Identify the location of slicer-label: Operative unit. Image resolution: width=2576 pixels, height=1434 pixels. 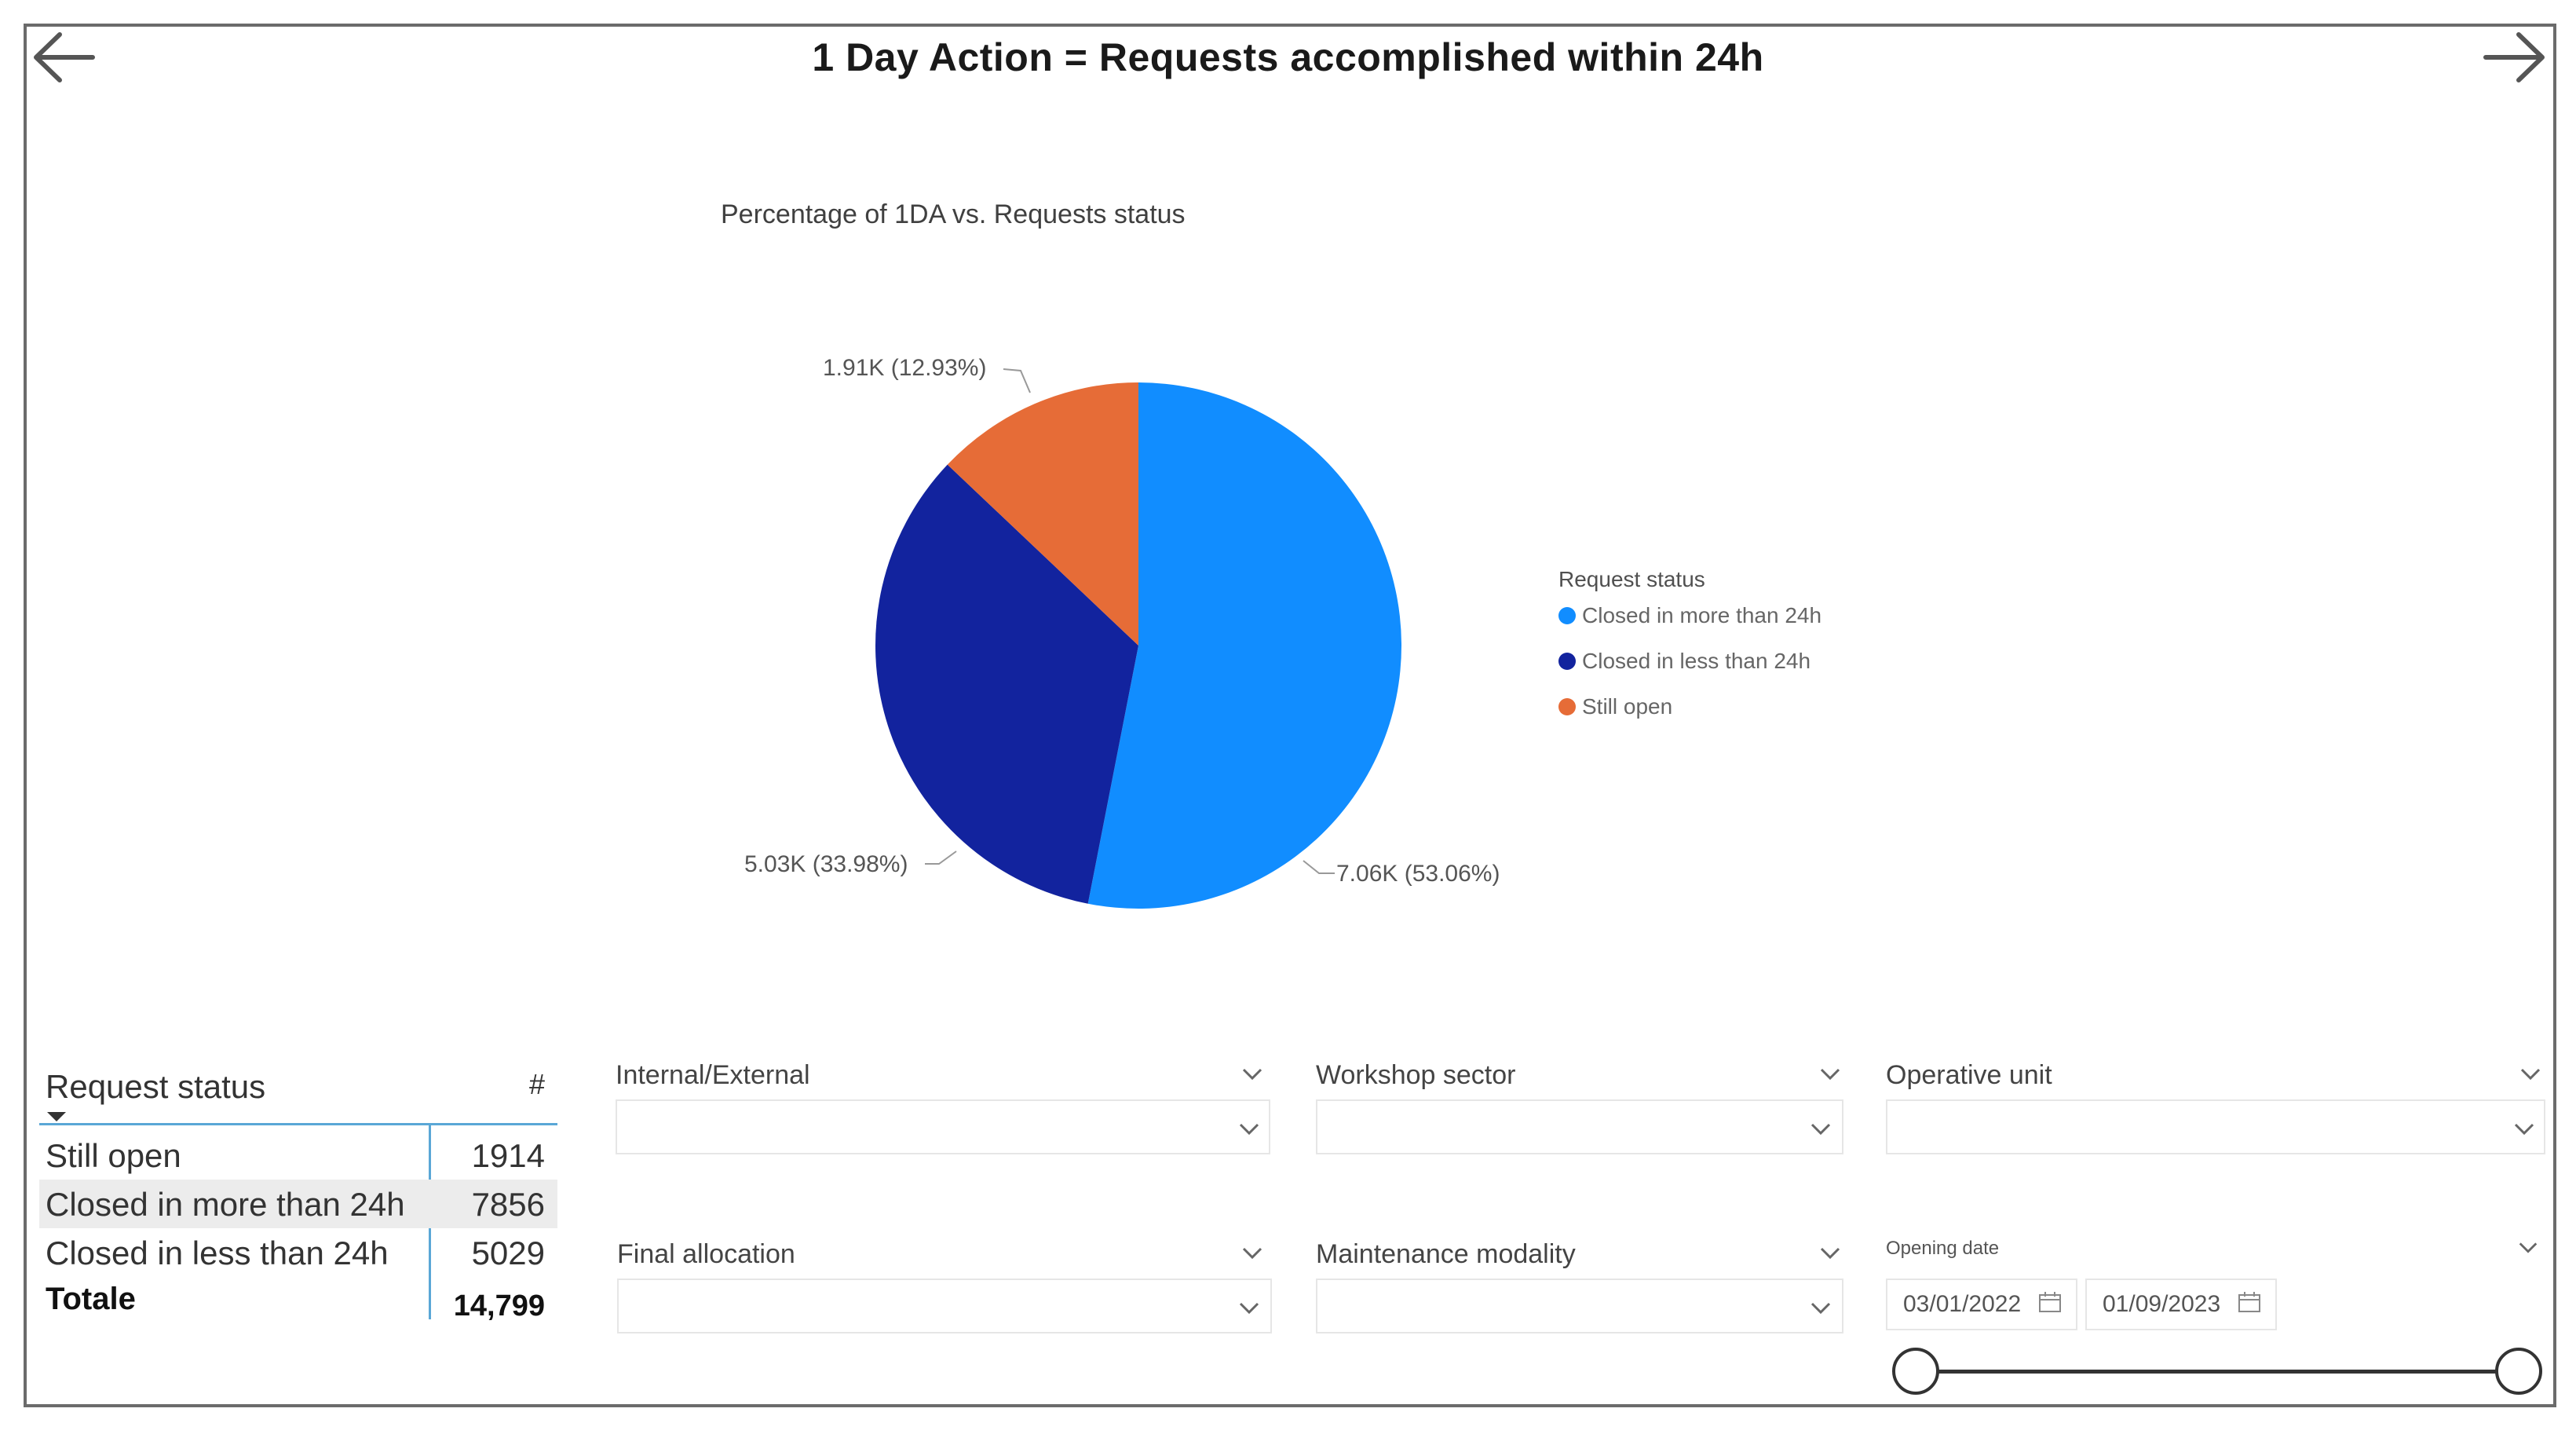
(1969, 1075).